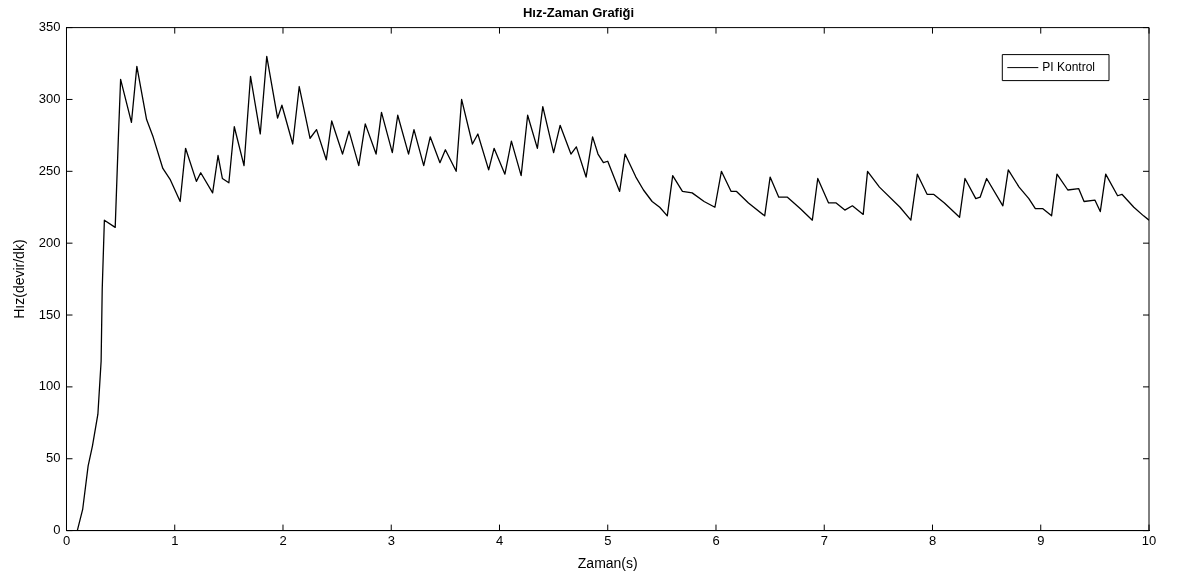 The image size is (1179, 581). What do you see at coordinates (608, 540) in the screenshot?
I see `x-tick-label: 5` at bounding box center [608, 540].